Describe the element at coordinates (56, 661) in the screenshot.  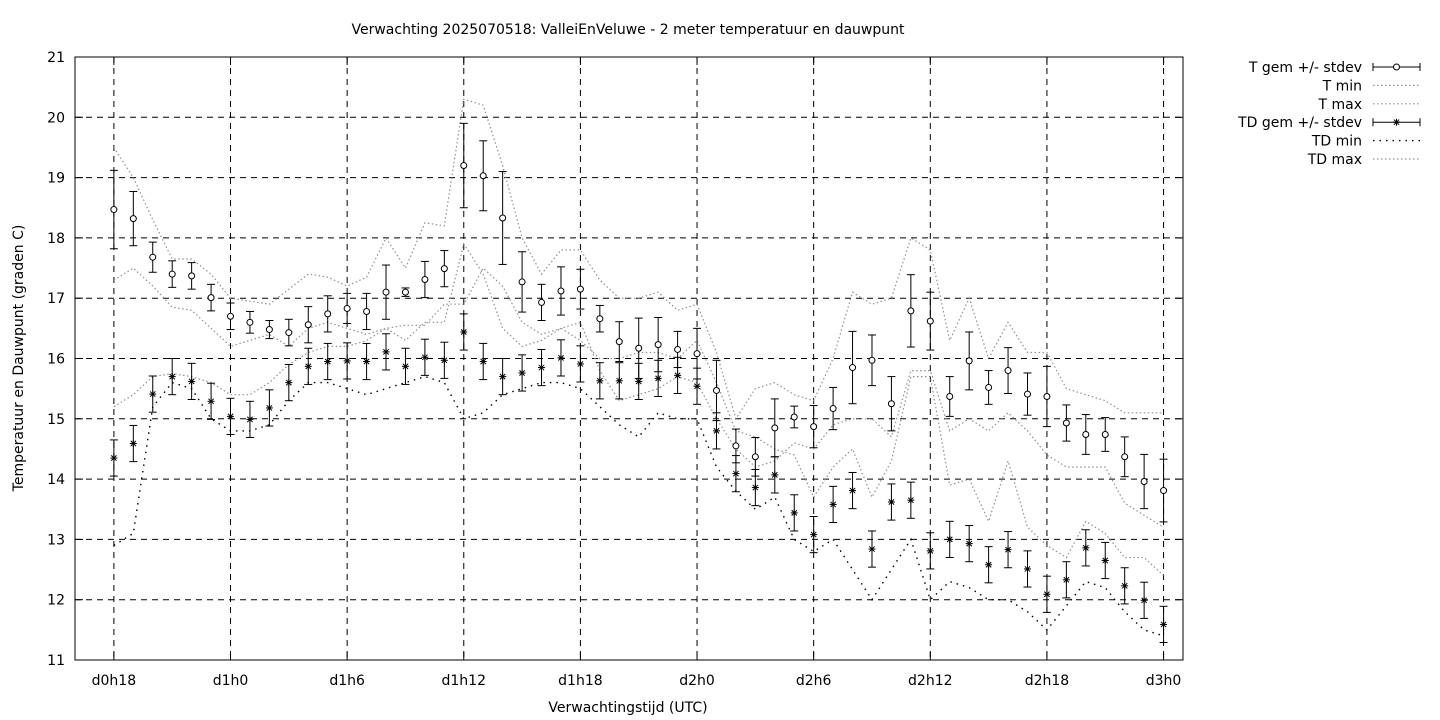
I see `y-tick-label: 11` at that location.